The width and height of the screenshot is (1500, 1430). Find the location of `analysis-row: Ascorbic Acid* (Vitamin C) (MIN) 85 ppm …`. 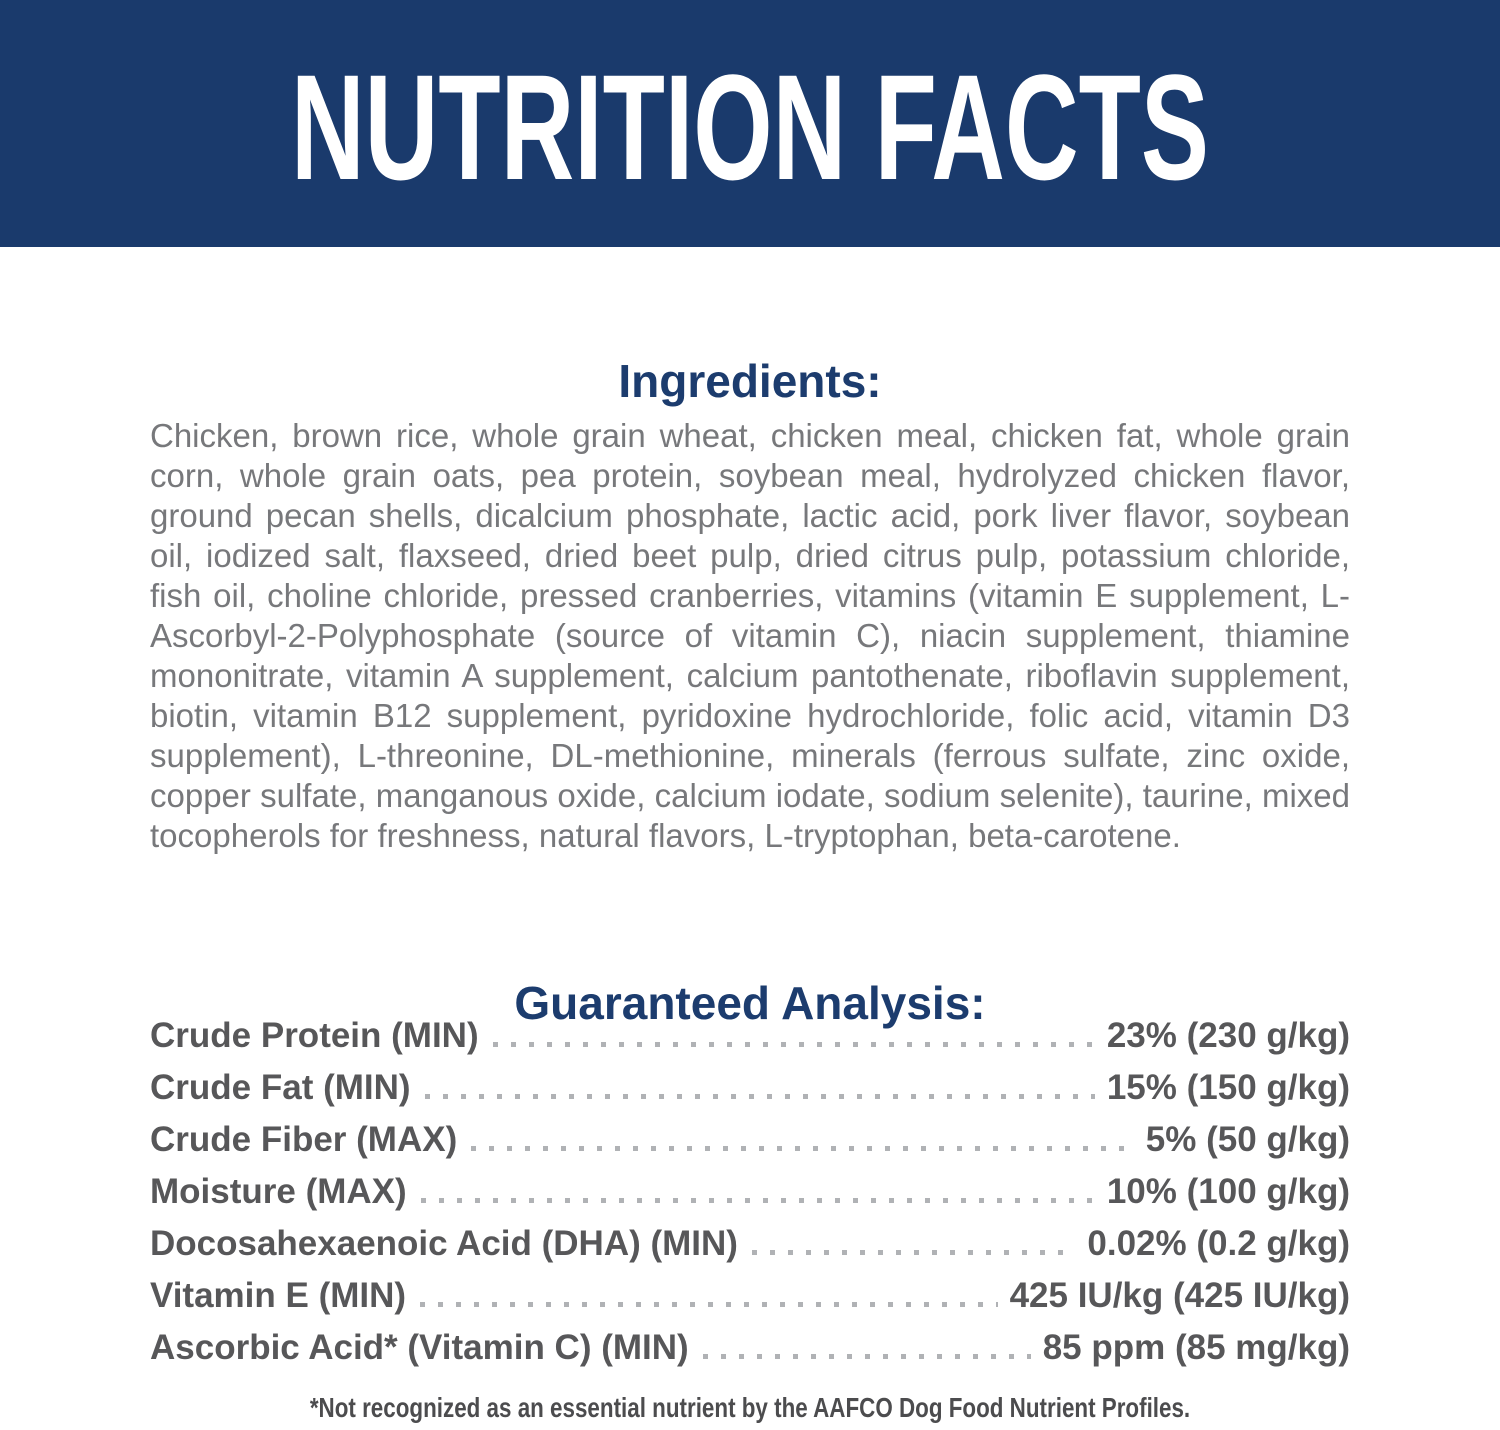

analysis-row: Ascorbic Acid* (Vitamin C) (MIN) 85 ppm … is located at coordinates (750, 1354).